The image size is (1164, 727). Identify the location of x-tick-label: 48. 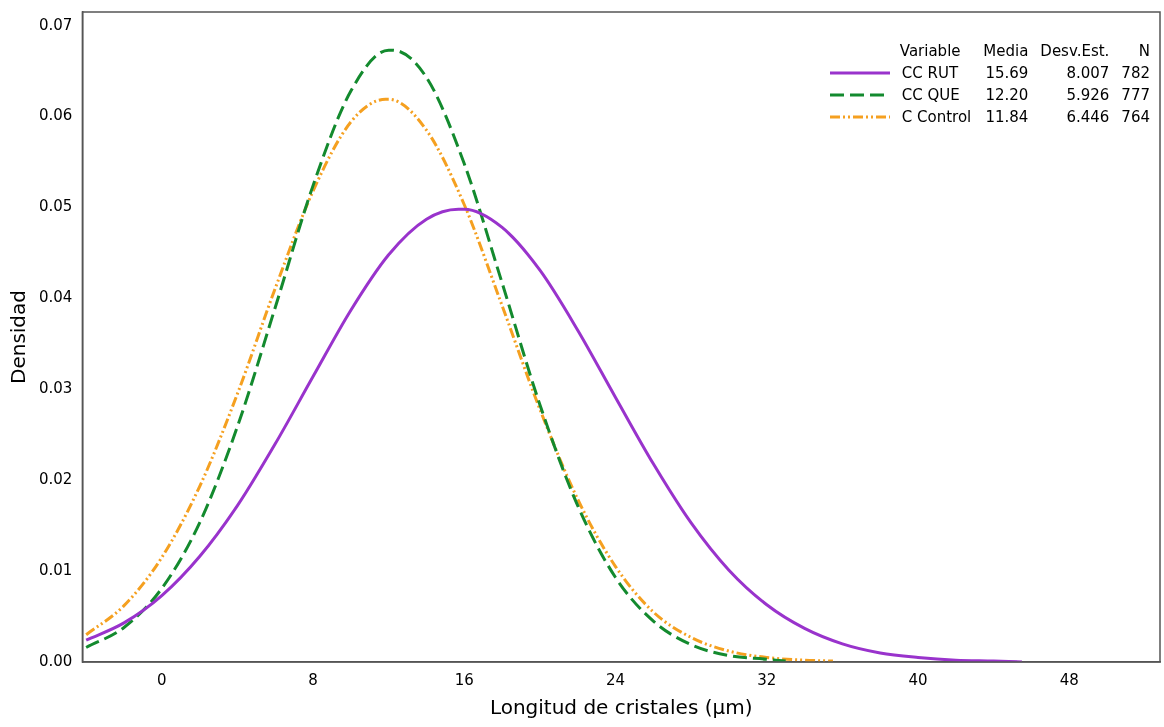
(1069, 679).